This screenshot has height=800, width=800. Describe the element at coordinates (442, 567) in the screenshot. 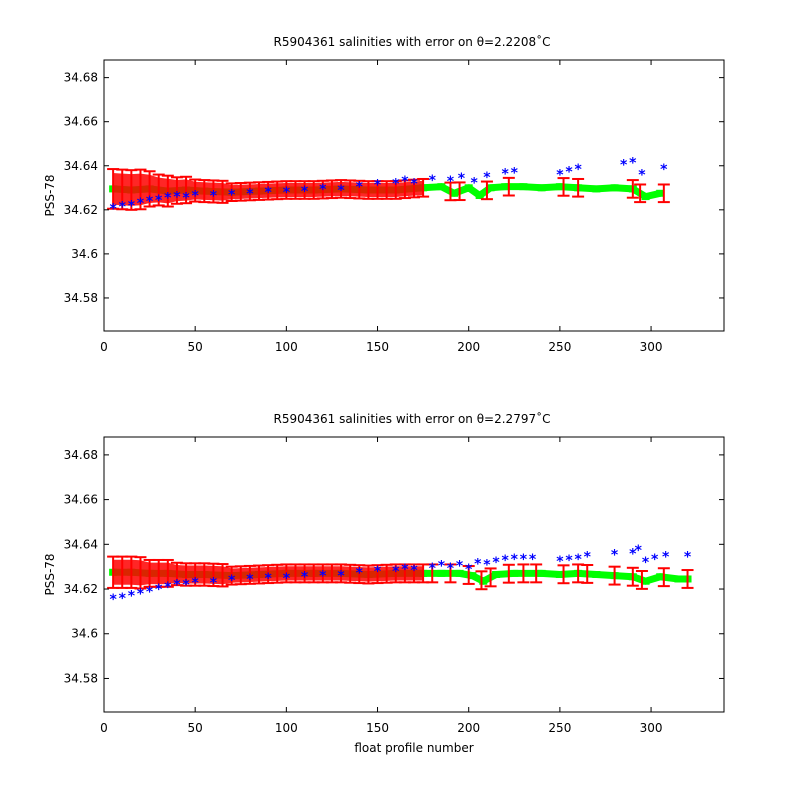

I see `float-salinity-point-24: *` at that location.